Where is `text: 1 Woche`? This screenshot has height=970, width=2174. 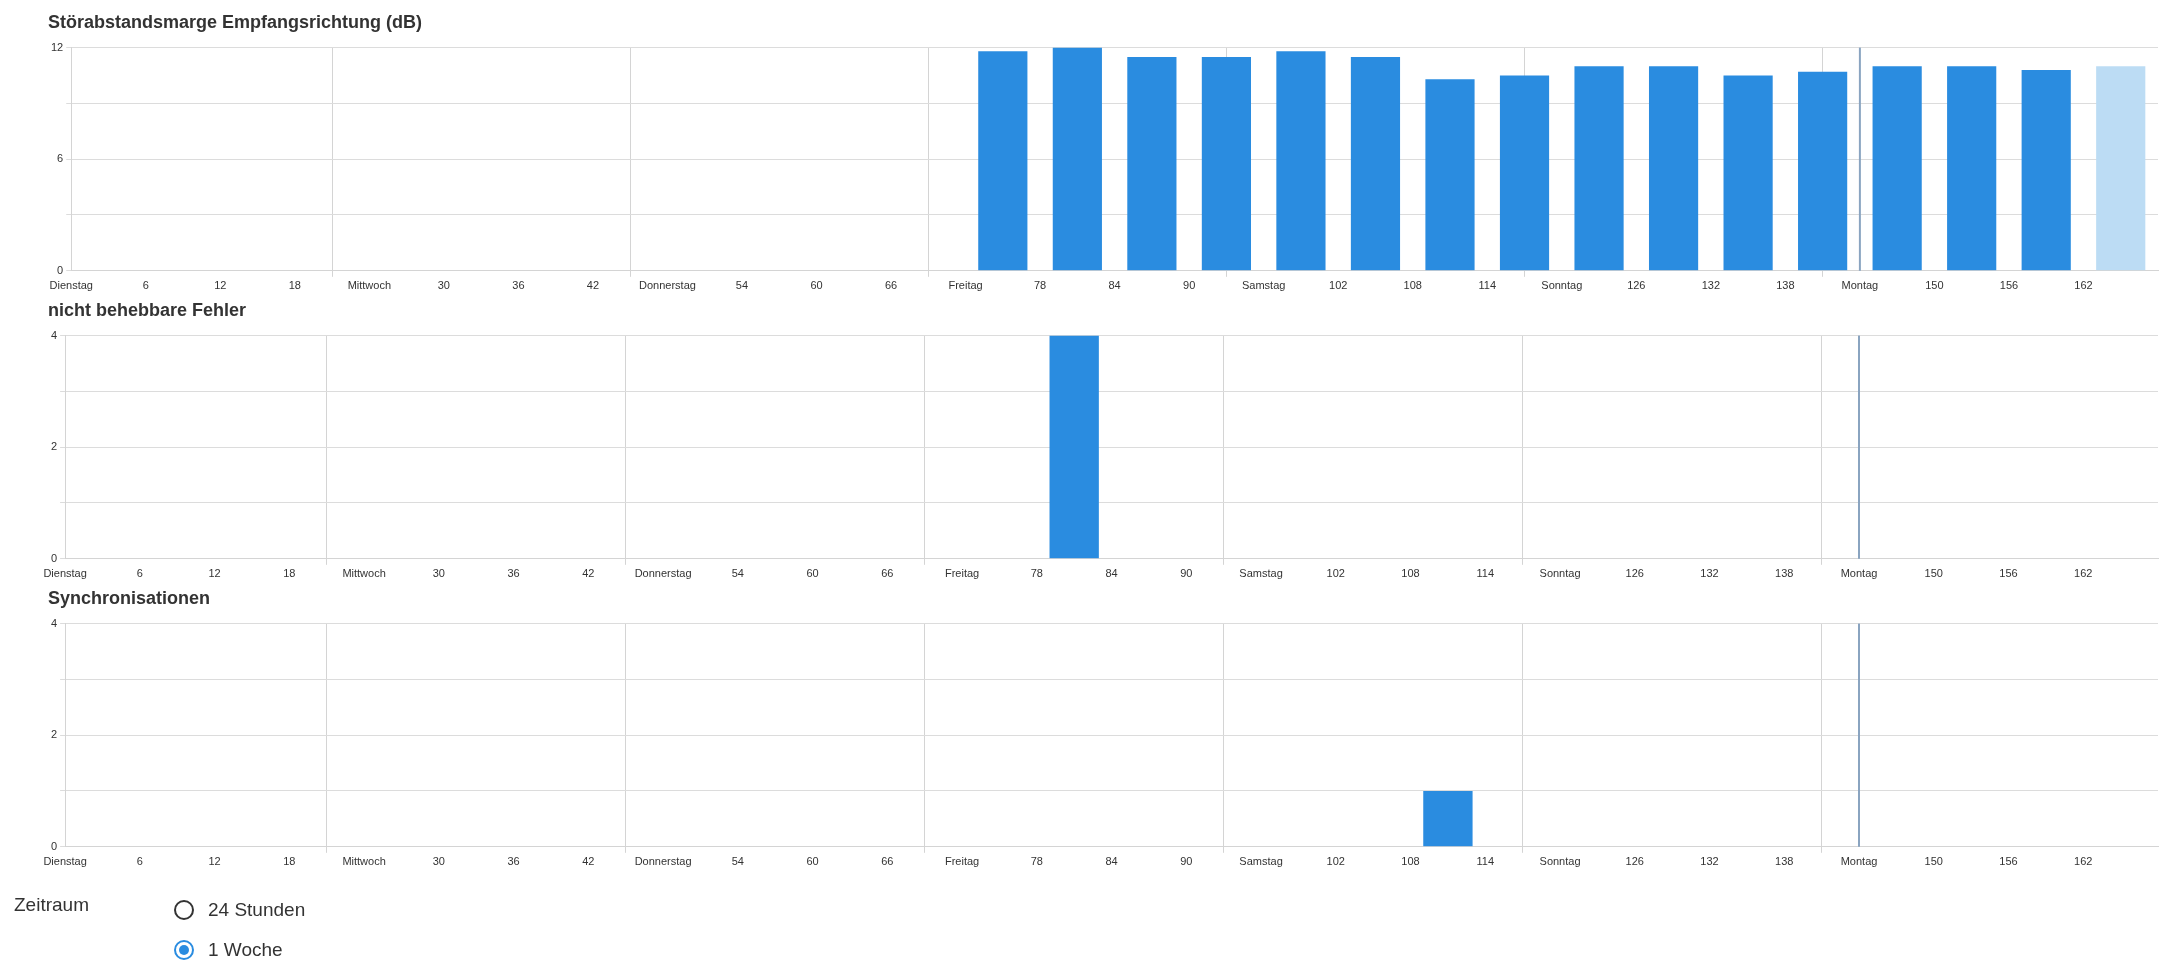 text: 1 Woche is located at coordinates (245, 950).